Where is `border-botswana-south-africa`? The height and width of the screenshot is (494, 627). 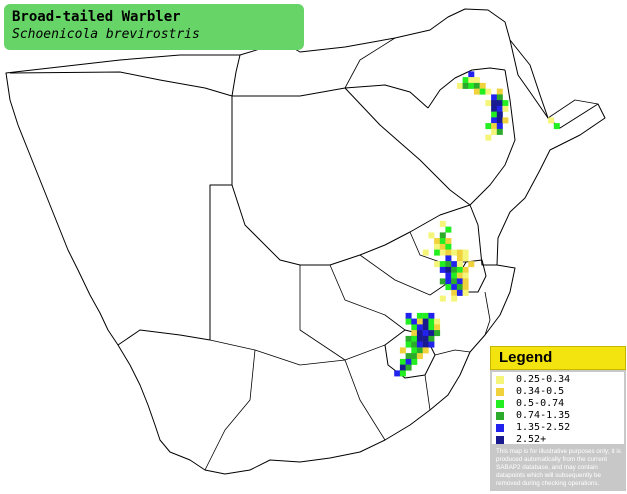 border-botswana-south-africa is located at coordinates (351, 225).